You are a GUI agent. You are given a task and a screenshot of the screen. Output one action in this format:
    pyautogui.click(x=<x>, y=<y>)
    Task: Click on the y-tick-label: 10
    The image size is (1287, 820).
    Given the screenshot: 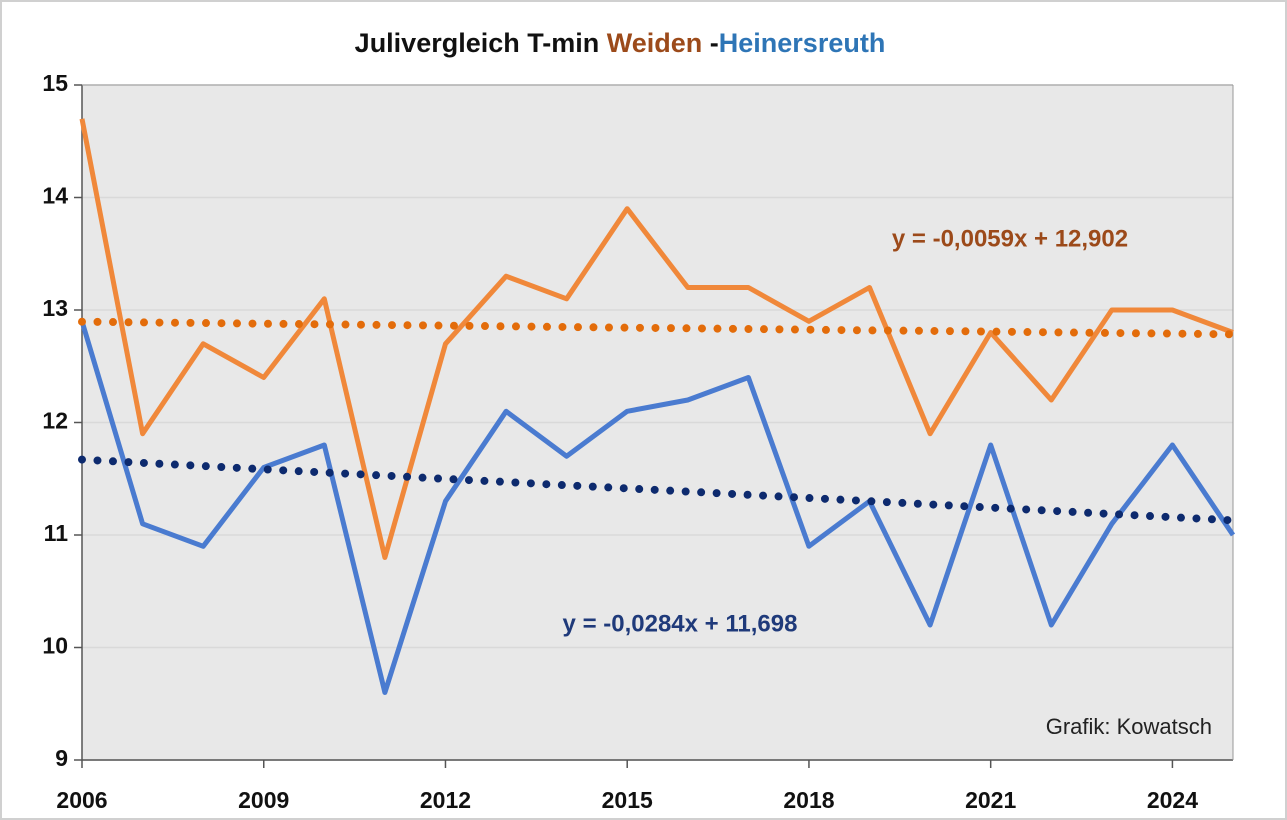 What is the action you would take?
    pyautogui.click(x=55, y=646)
    